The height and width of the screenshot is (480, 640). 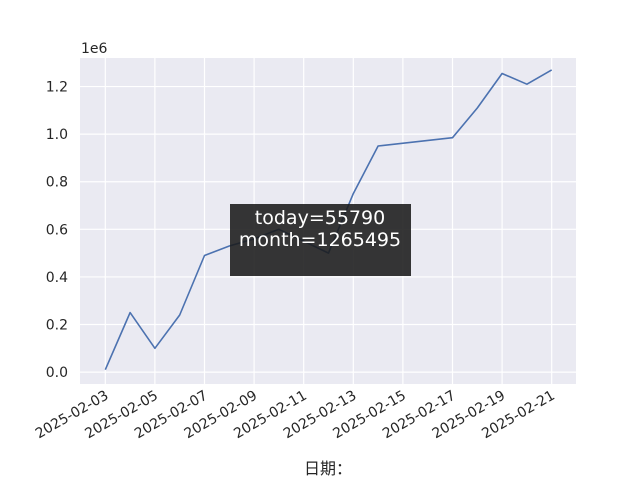 I want to click on y-tick-label: 0.4, so click(x=57, y=278).